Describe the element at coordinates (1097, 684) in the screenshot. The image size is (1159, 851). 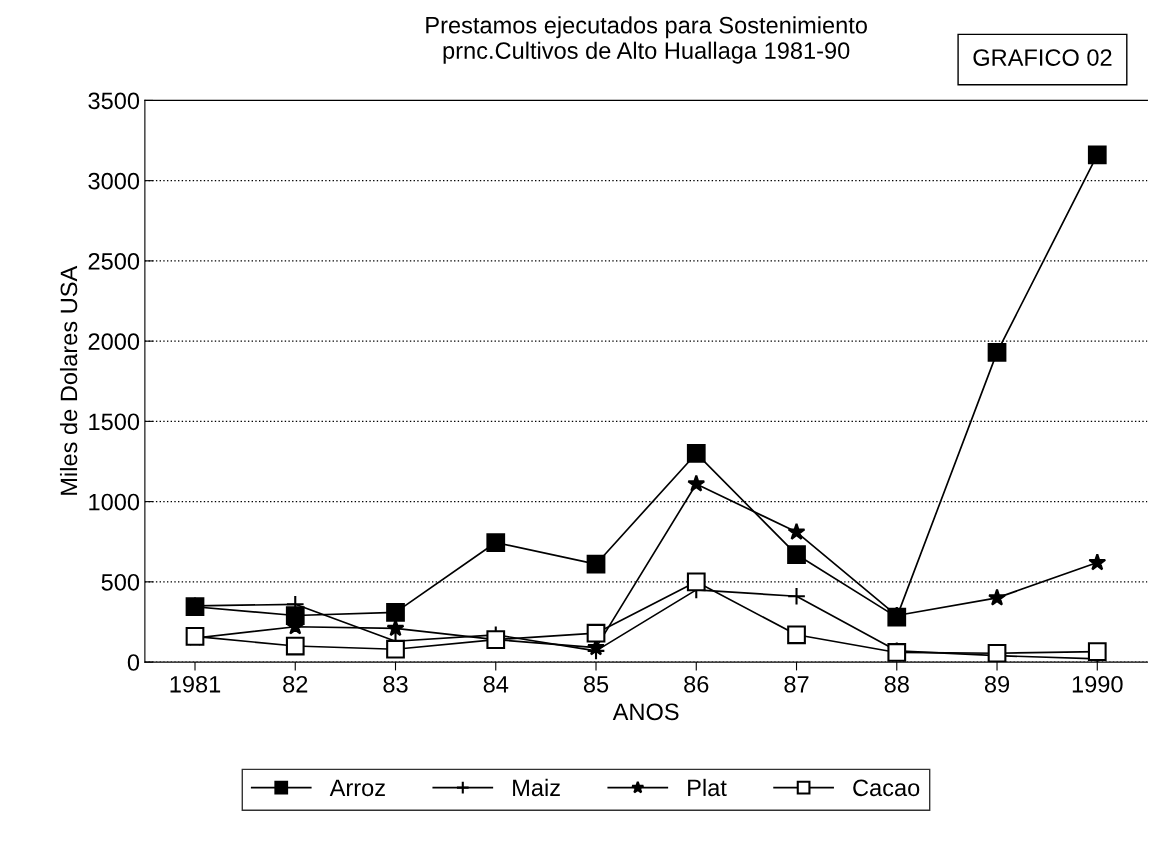
I see `x-tick-label: 1990` at that location.